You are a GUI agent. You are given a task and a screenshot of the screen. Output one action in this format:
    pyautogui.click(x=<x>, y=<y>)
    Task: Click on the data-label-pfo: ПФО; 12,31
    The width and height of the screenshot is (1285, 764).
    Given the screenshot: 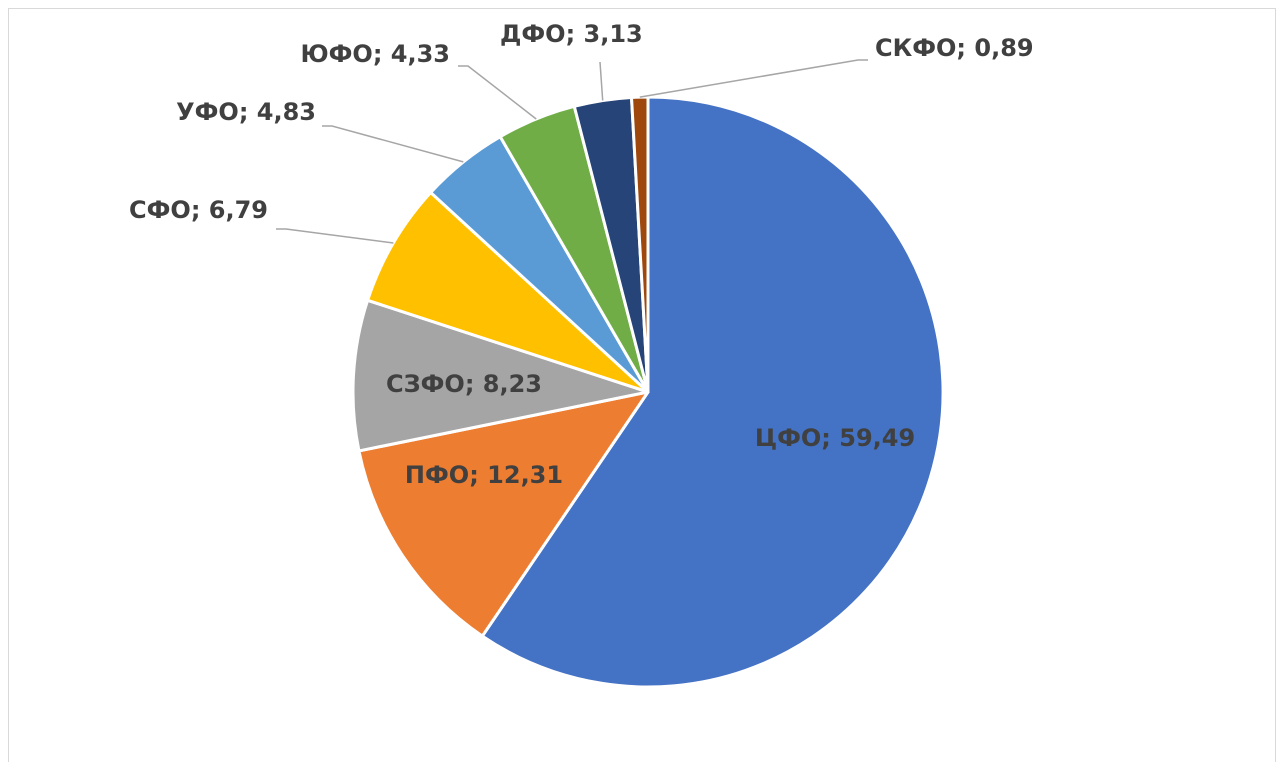 What is the action you would take?
    pyautogui.click(x=484, y=475)
    